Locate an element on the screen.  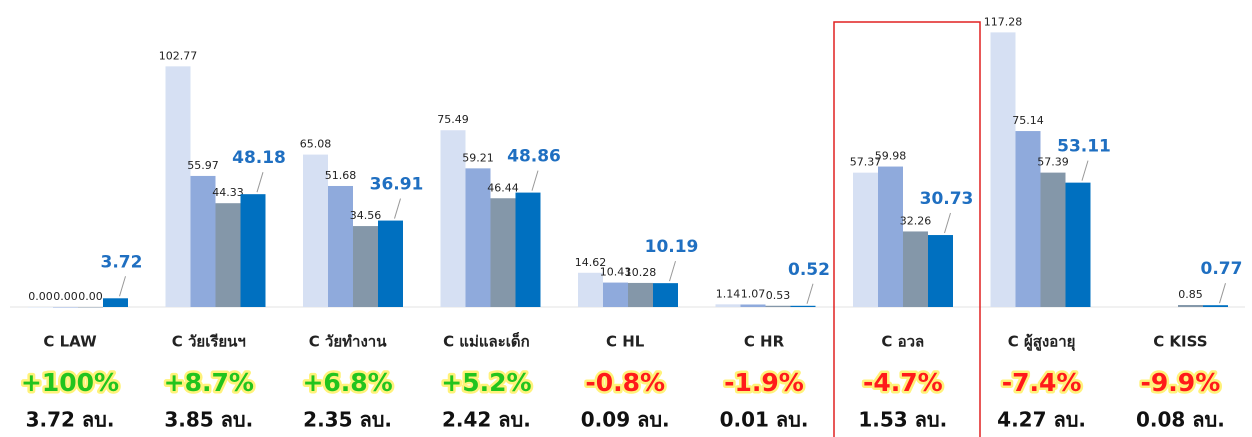
value-label: 46.44 is located at coordinates (503, 187).